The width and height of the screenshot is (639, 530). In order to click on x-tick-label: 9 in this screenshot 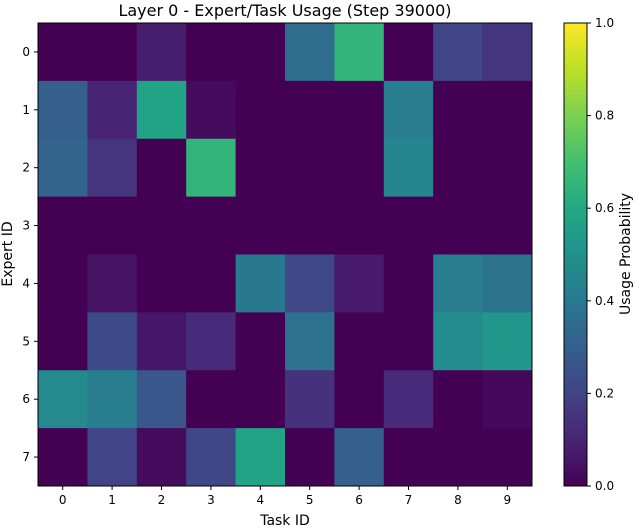, I will do `click(507, 500)`.